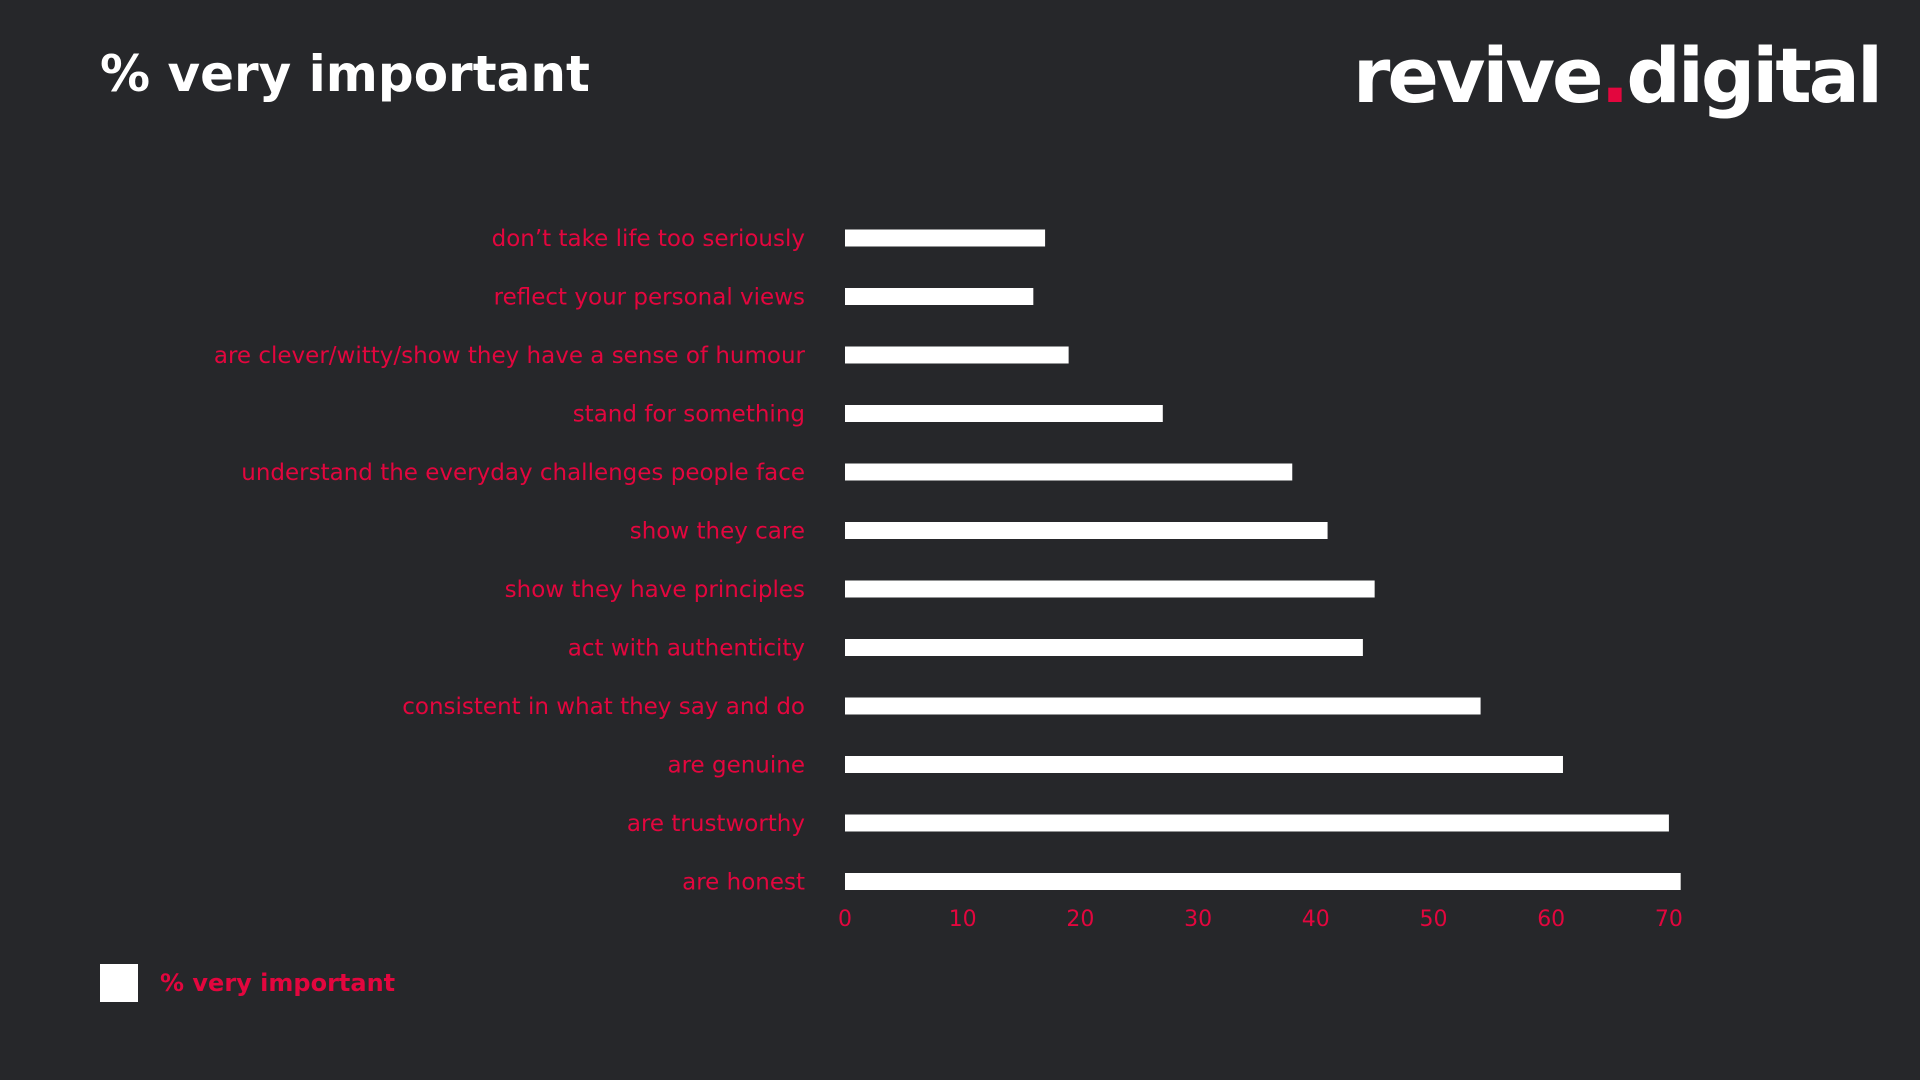 This screenshot has width=1920, height=1080. Describe the element at coordinates (716, 824) in the screenshot. I see `category-label: are trustworthy` at that location.